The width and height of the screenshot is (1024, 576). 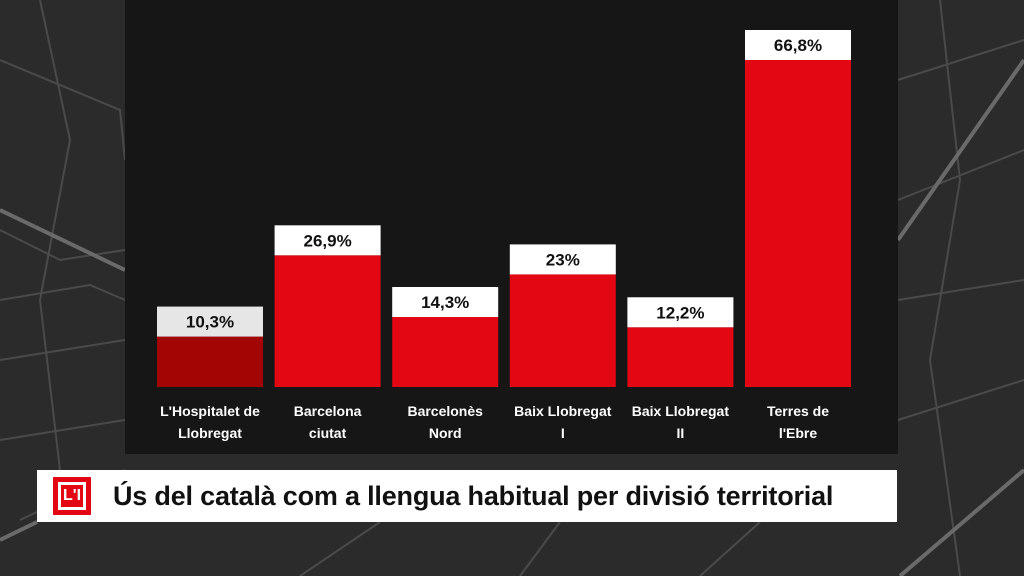 What do you see at coordinates (798, 433) in the screenshot?
I see `category-label-5-line-1: l'Ebre` at bounding box center [798, 433].